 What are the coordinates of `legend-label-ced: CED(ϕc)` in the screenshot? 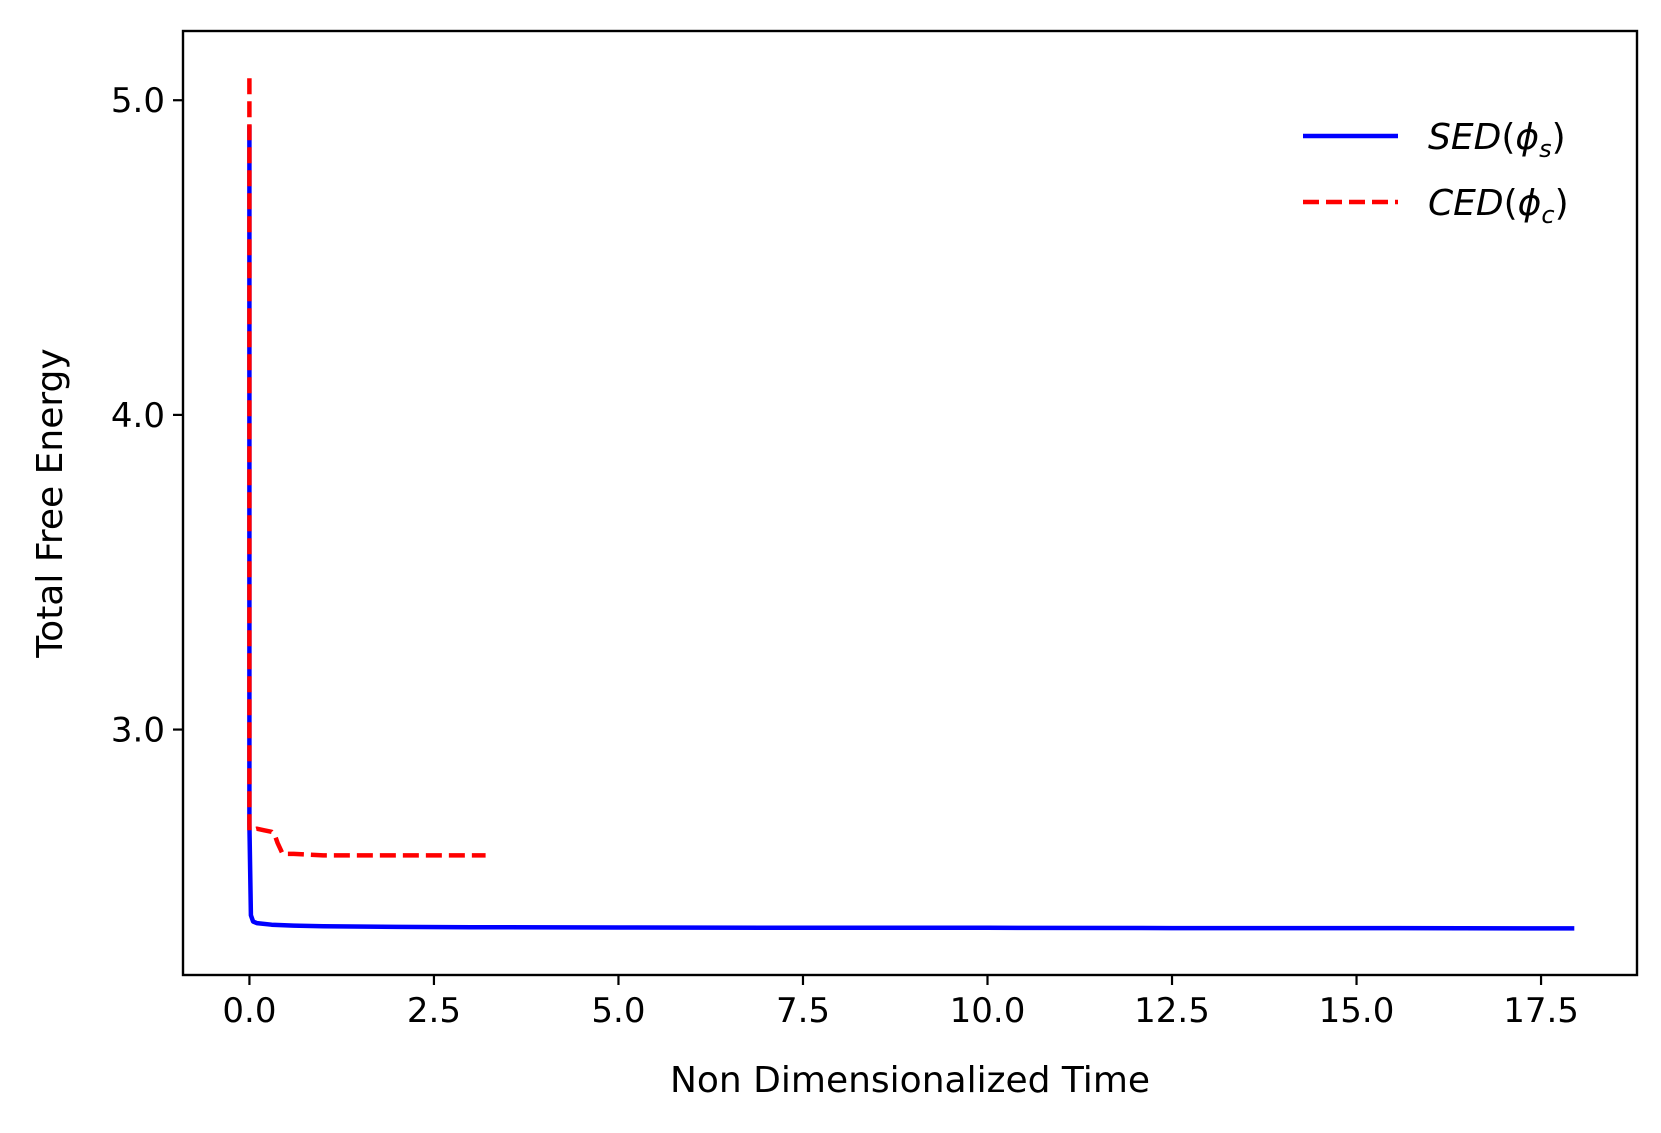 It's located at (1498, 206).